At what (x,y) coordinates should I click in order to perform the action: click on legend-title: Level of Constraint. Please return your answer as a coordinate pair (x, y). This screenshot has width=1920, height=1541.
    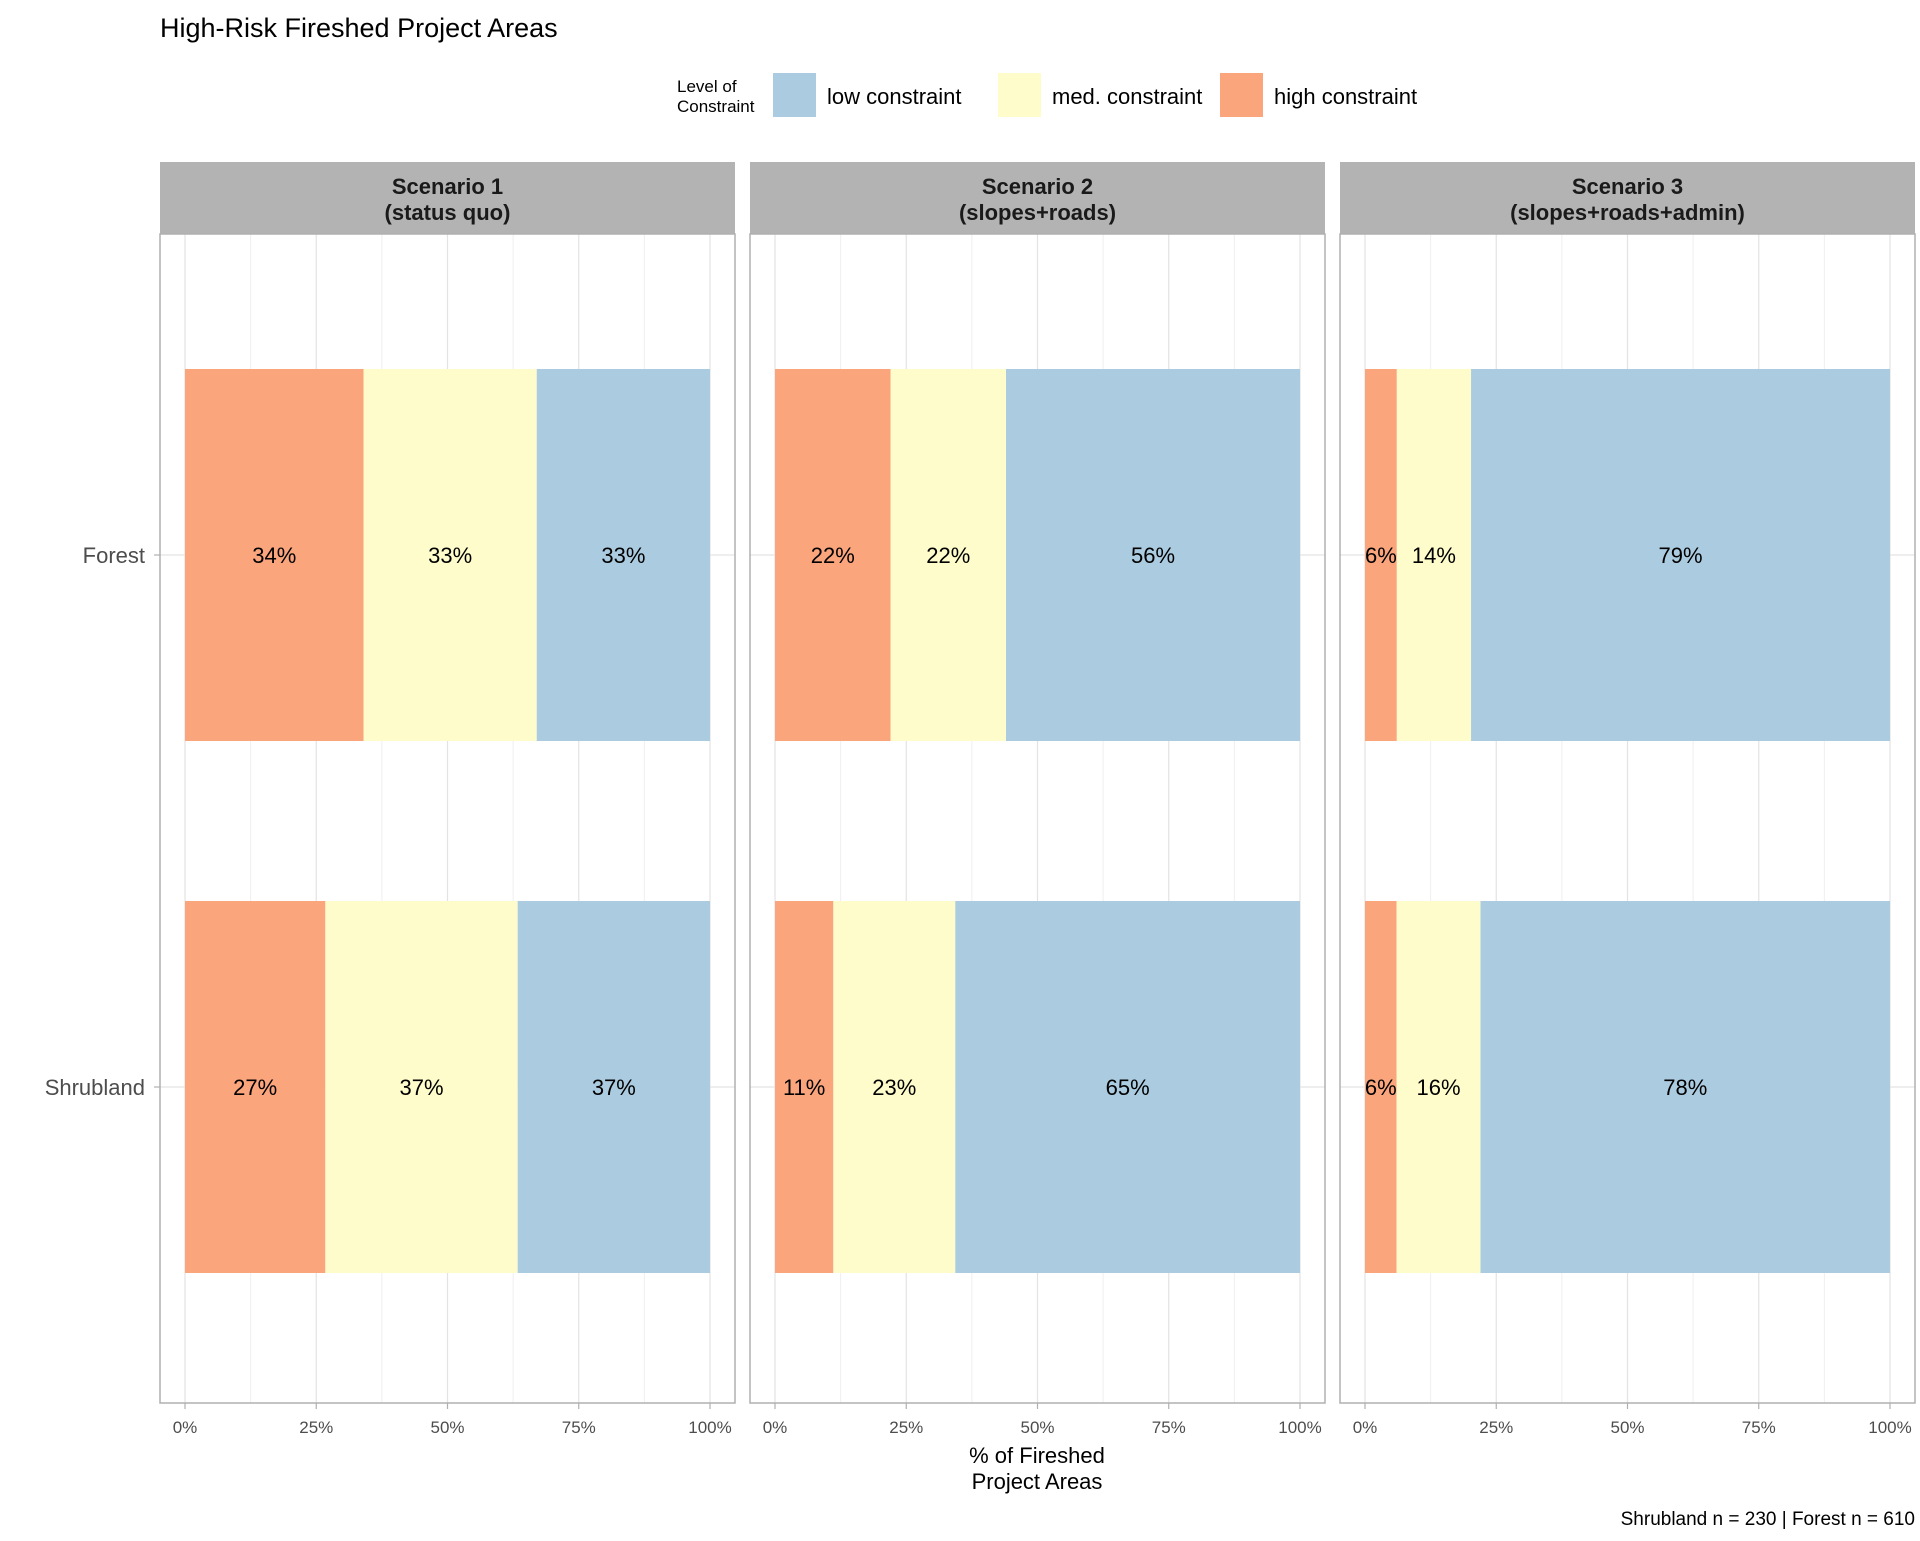
    Looking at the image, I should click on (716, 96).